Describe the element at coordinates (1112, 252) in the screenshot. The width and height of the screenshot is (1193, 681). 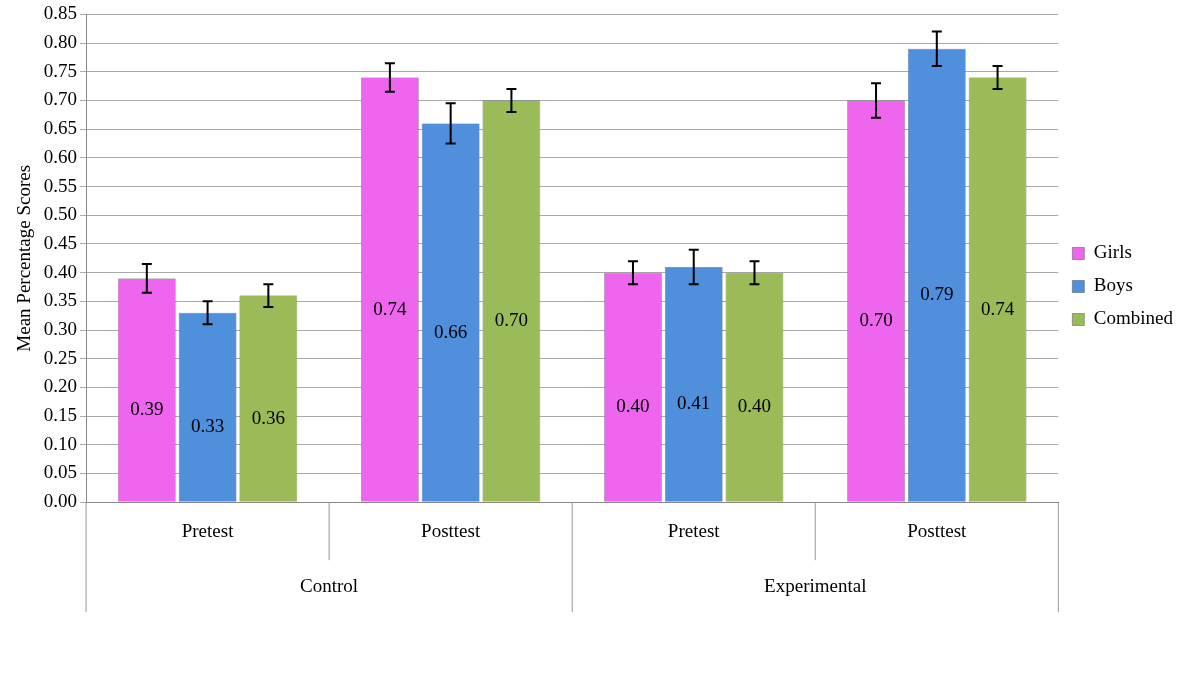
I see `legend-label: Girls` at that location.